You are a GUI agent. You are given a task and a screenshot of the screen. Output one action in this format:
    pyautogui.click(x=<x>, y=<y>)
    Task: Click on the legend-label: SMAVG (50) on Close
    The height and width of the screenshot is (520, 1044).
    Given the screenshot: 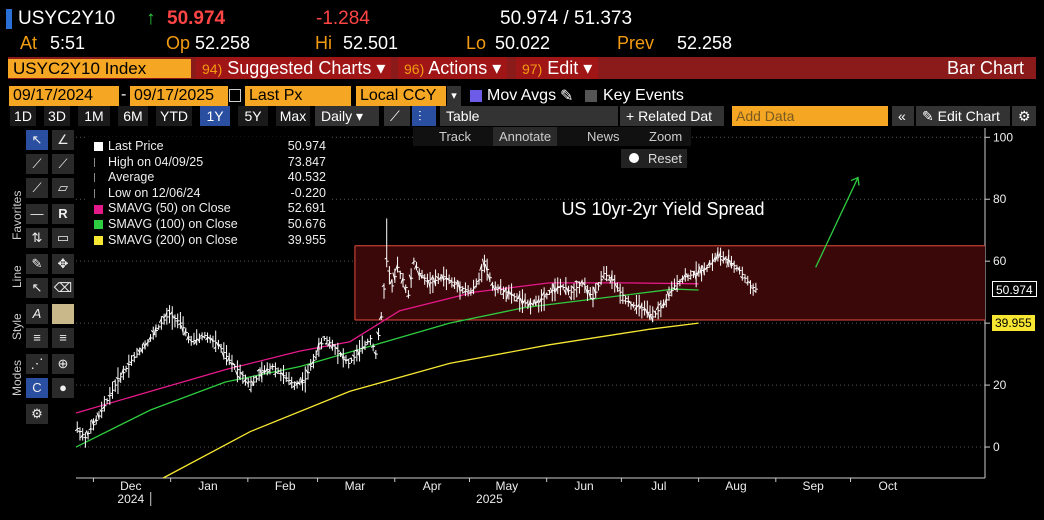 What is the action you would take?
    pyautogui.click(x=169, y=208)
    